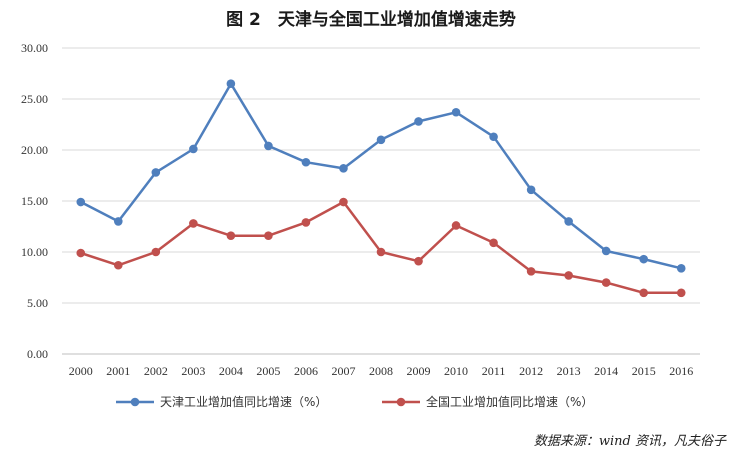 Image resolution: width=742 pixels, height=457 pixels. I want to click on x-tick-label: 2016, so click(681, 371).